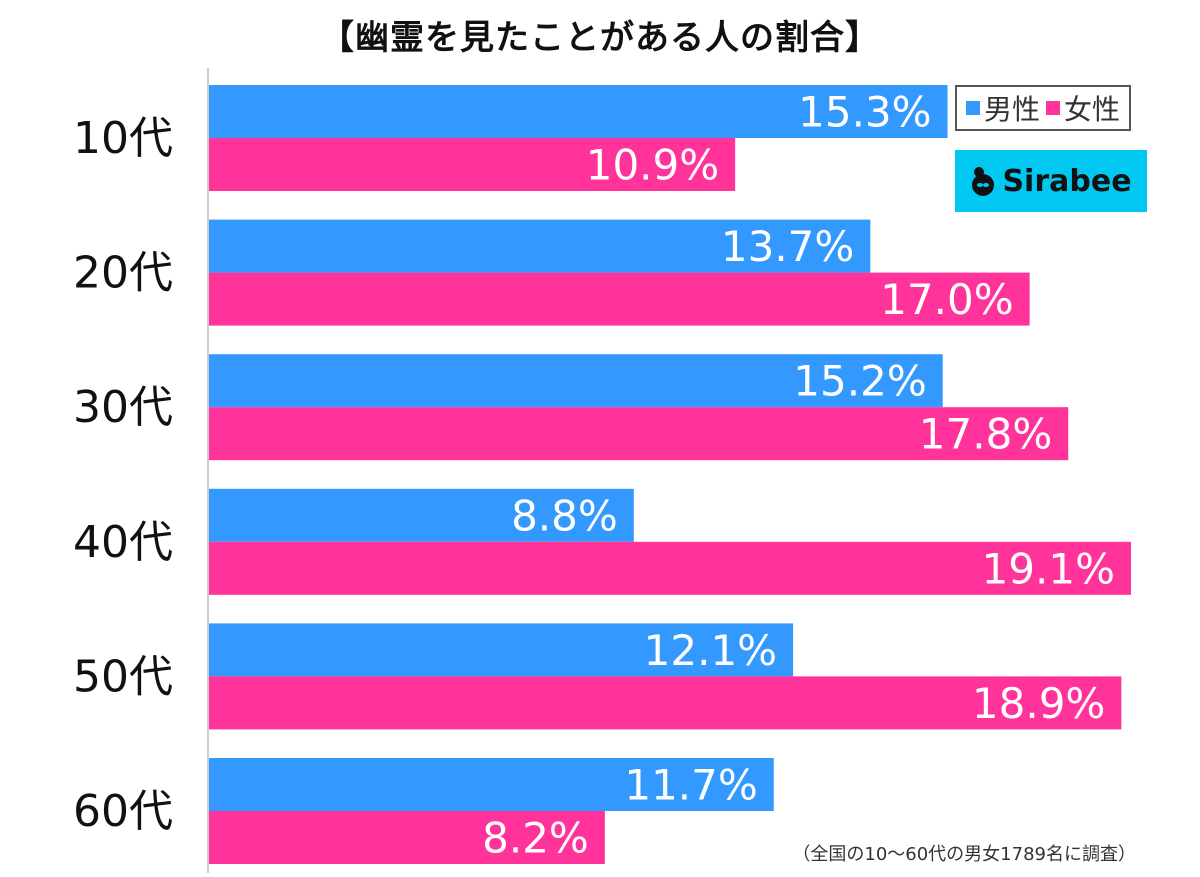  Describe the element at coordinates (123, 407) in the screenshot. I see `category-label: 30代` at that location.